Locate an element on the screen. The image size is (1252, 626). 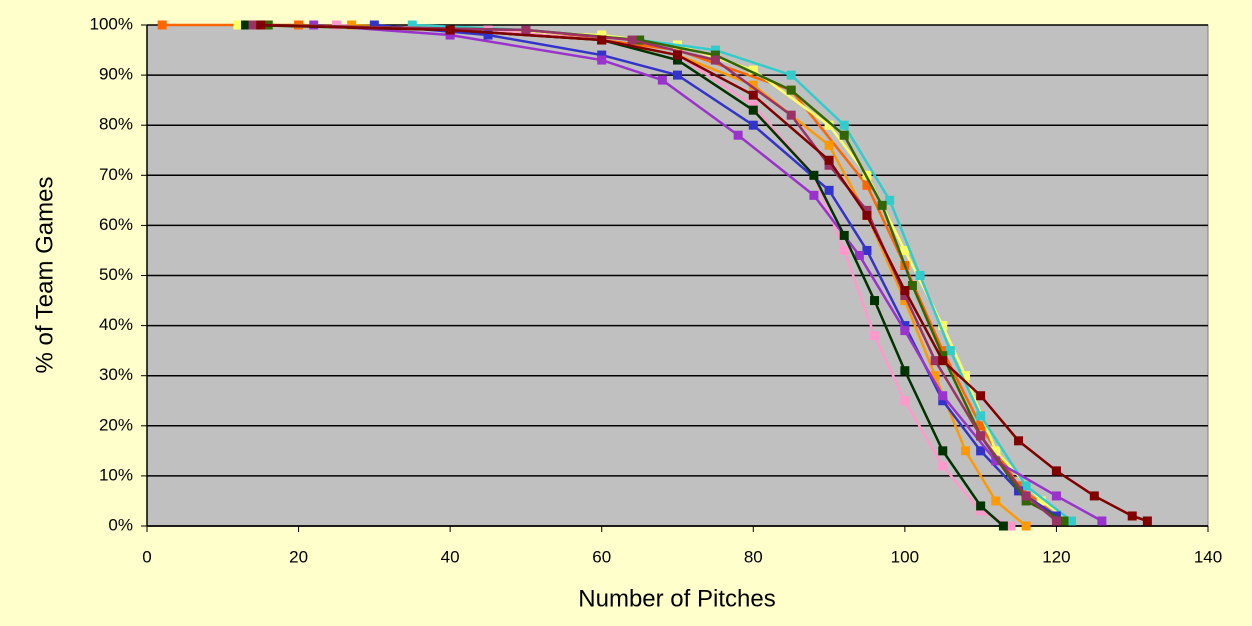
x-tick-label: 40 is located at coordinates (450, 556).